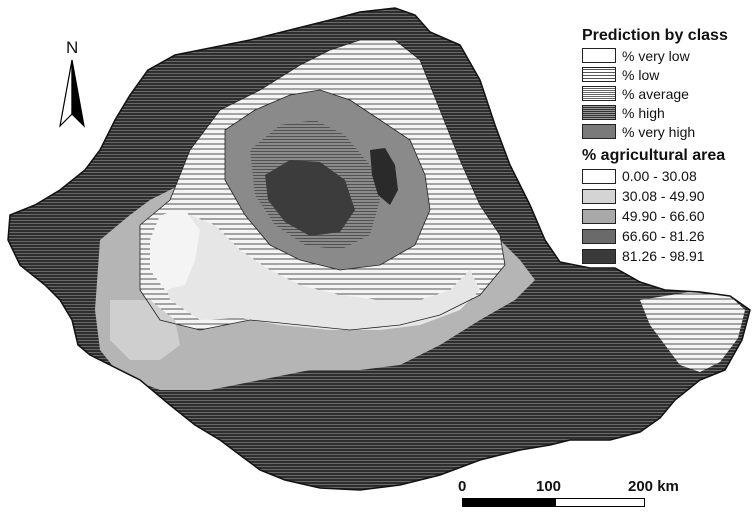 This screenshot has width=756, height=517. What do you see at coordinates (663, 236) in the screenshot?
I see `legend-label: 66.60 - 81.26` at bounding box center [663, 236].